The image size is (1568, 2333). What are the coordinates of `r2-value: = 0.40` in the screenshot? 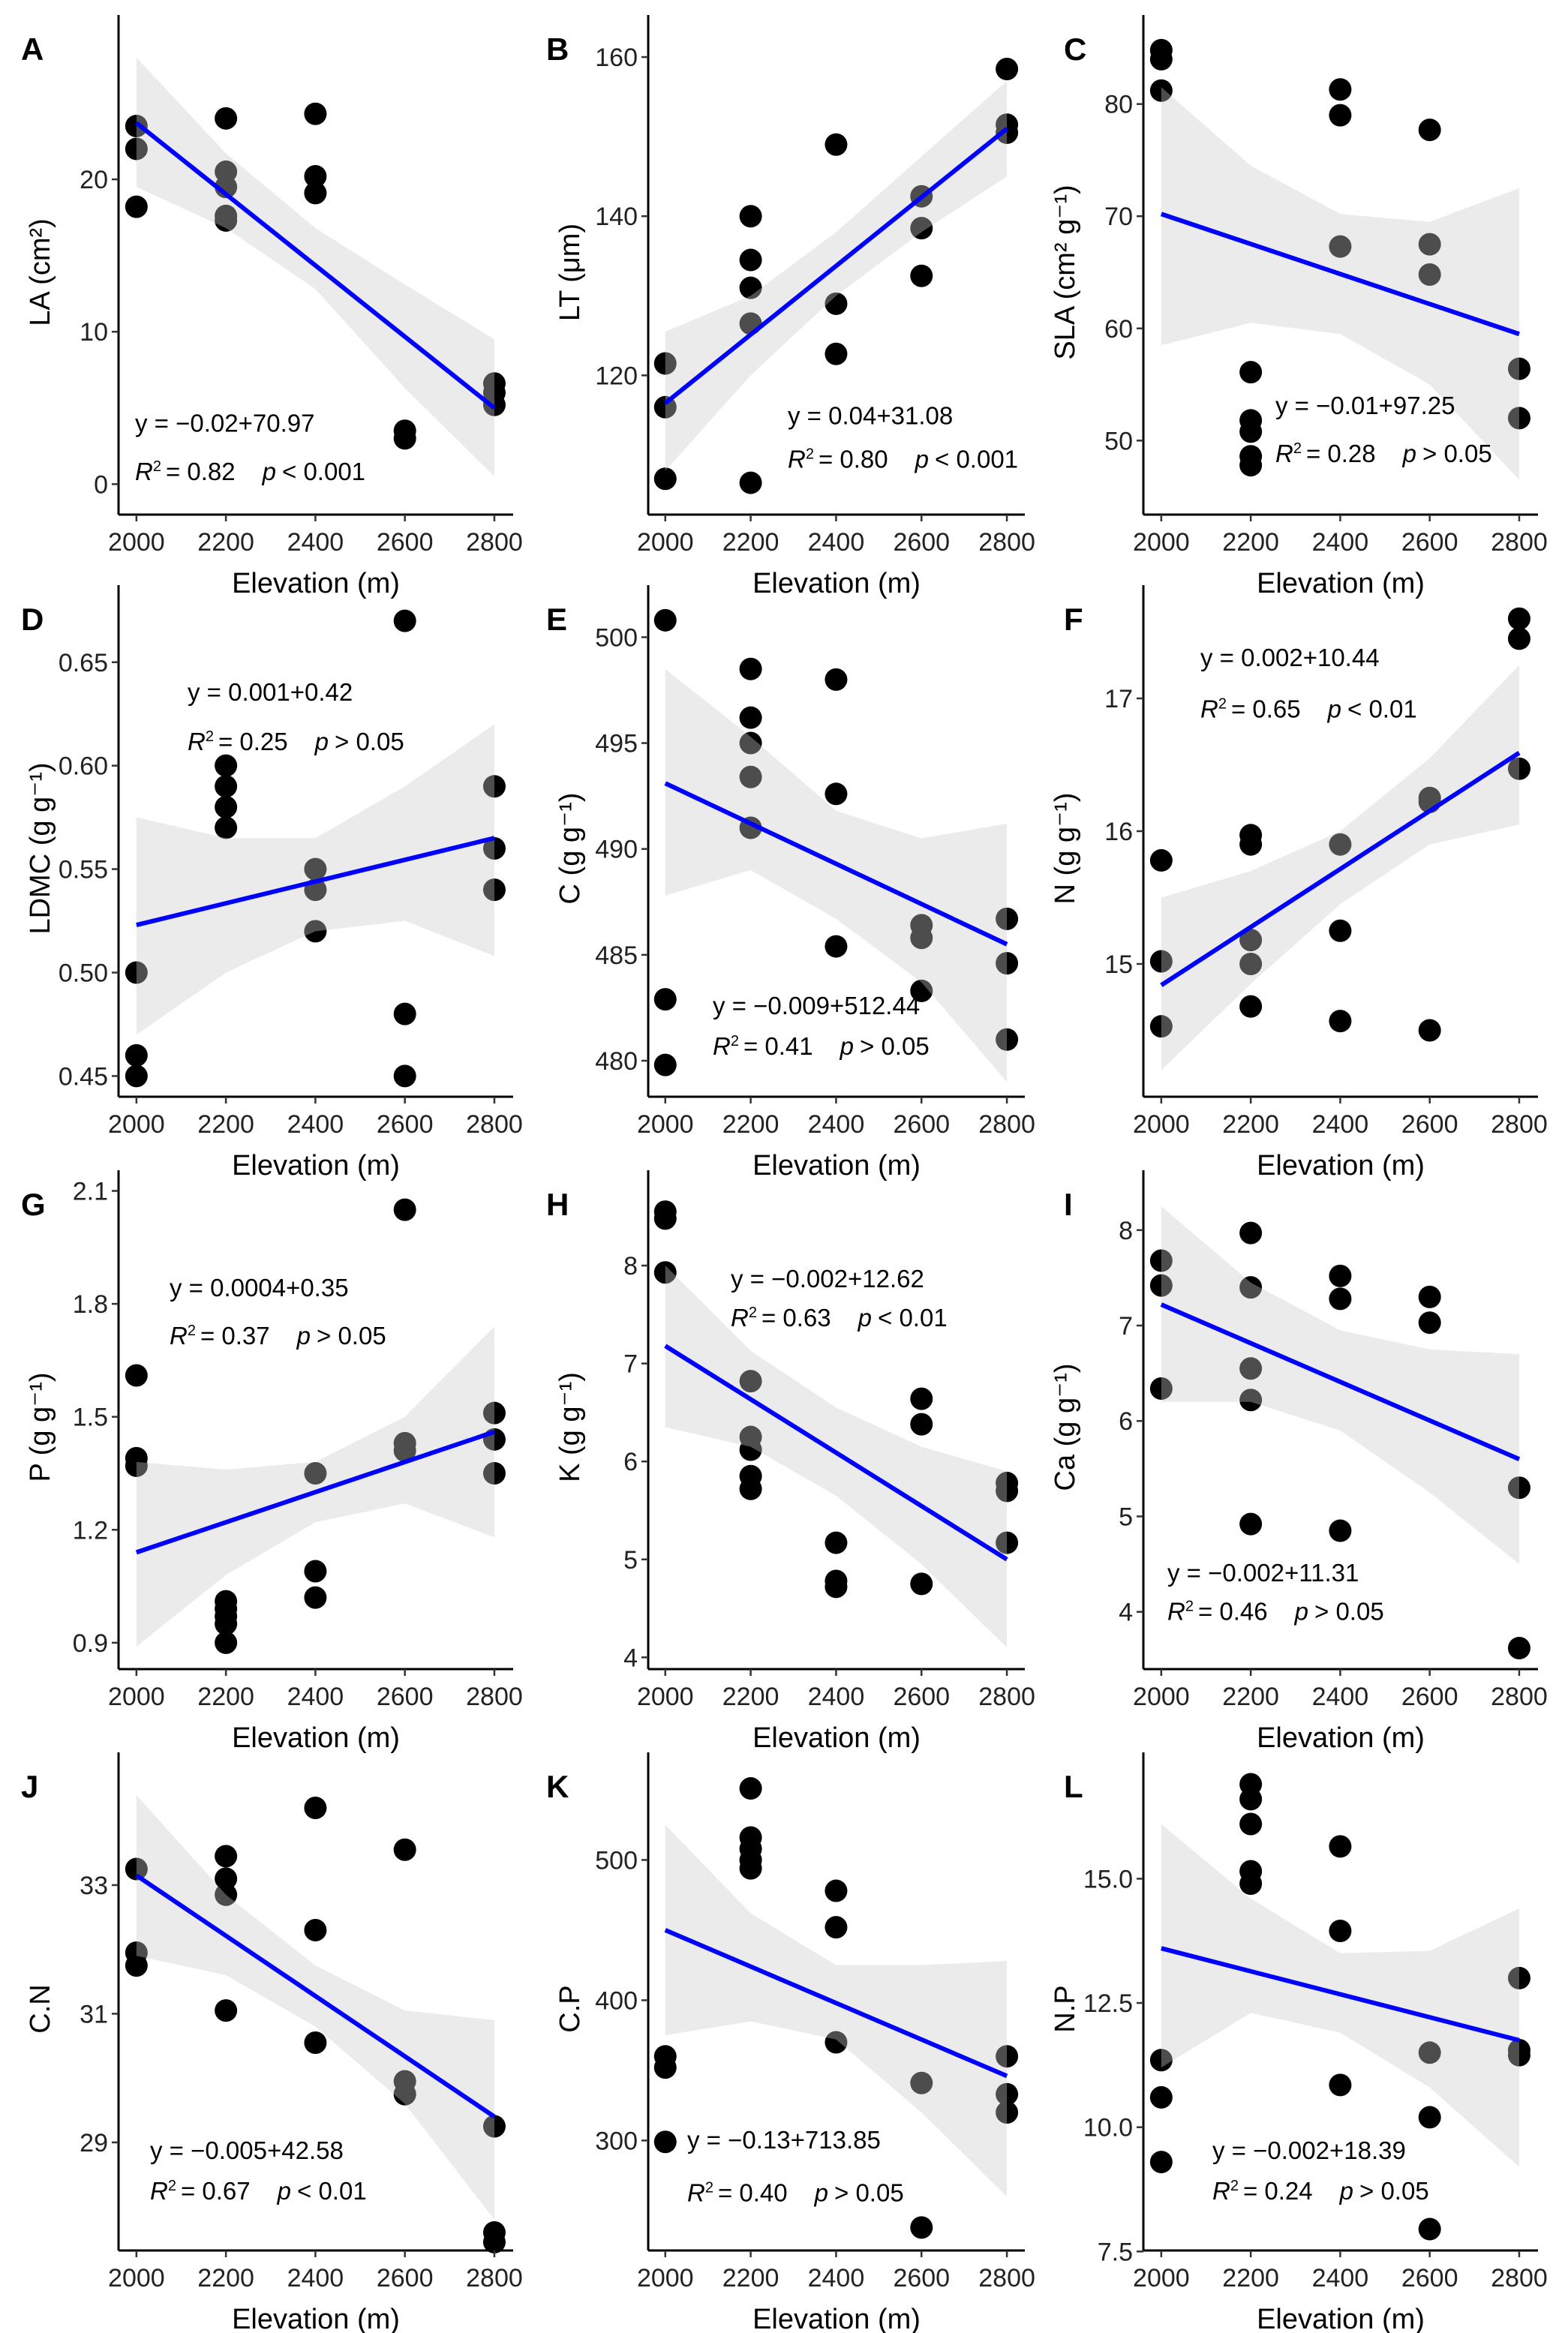 It's located at (753, 2193).